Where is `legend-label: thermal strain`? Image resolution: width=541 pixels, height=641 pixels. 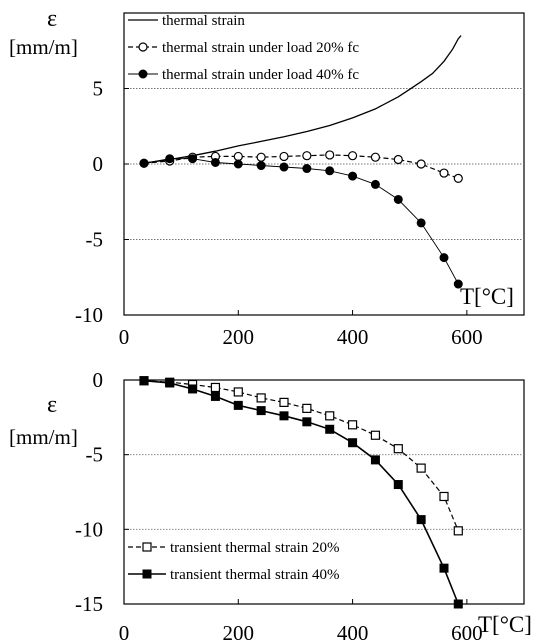 legend-label: thermal strain is located at coordinates (203, 21).